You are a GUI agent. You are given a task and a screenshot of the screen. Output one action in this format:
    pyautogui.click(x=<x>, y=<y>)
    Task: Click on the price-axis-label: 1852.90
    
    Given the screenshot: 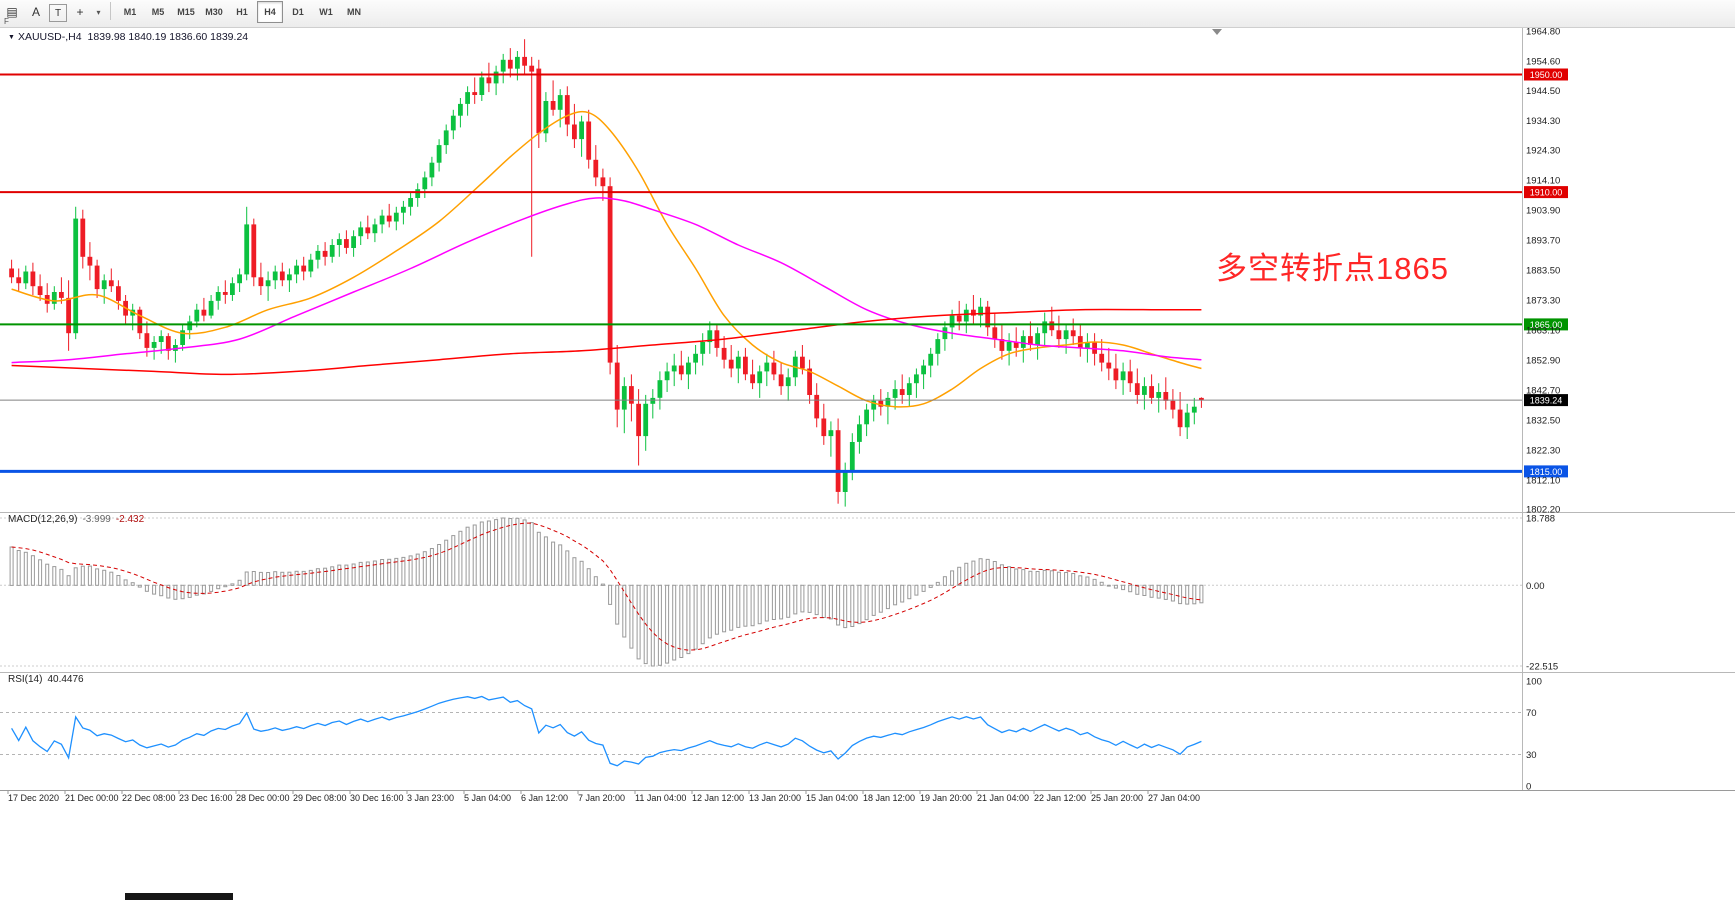 What is the action you would take?
    pyautogui.click(x=1543, y=361)
    